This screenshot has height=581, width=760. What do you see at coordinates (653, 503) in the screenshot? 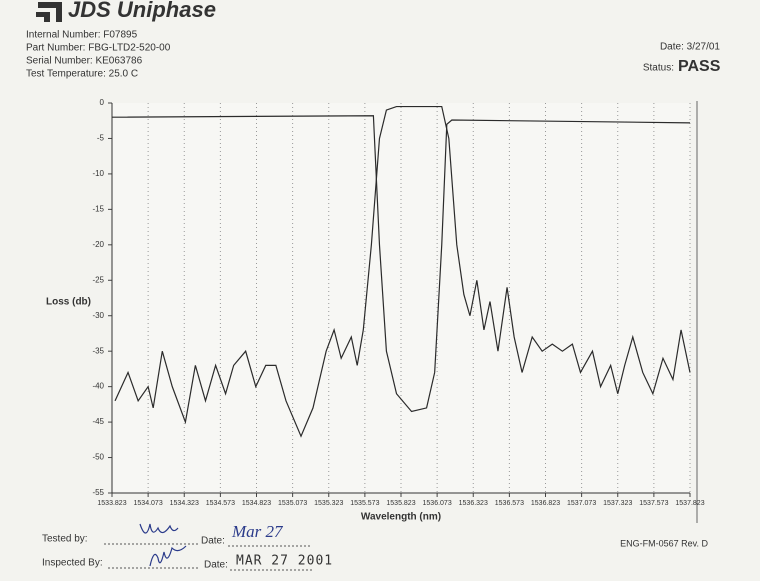
I see `x-tick-label: 1537.573` at bounding box center [653, 503].